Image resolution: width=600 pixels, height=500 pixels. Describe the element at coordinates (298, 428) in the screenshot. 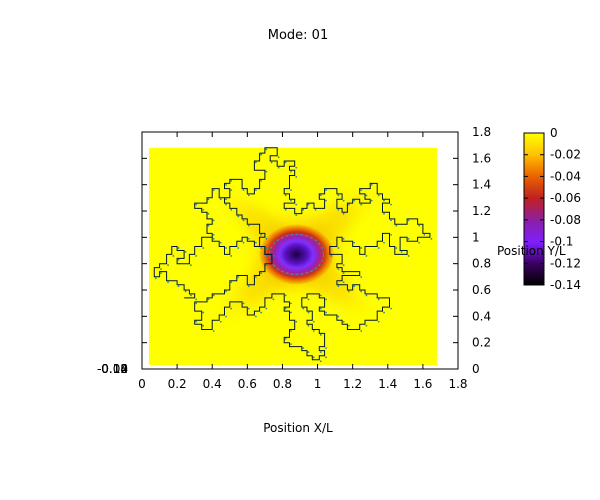

I see `x-axis-label: Position X/L` at that location.